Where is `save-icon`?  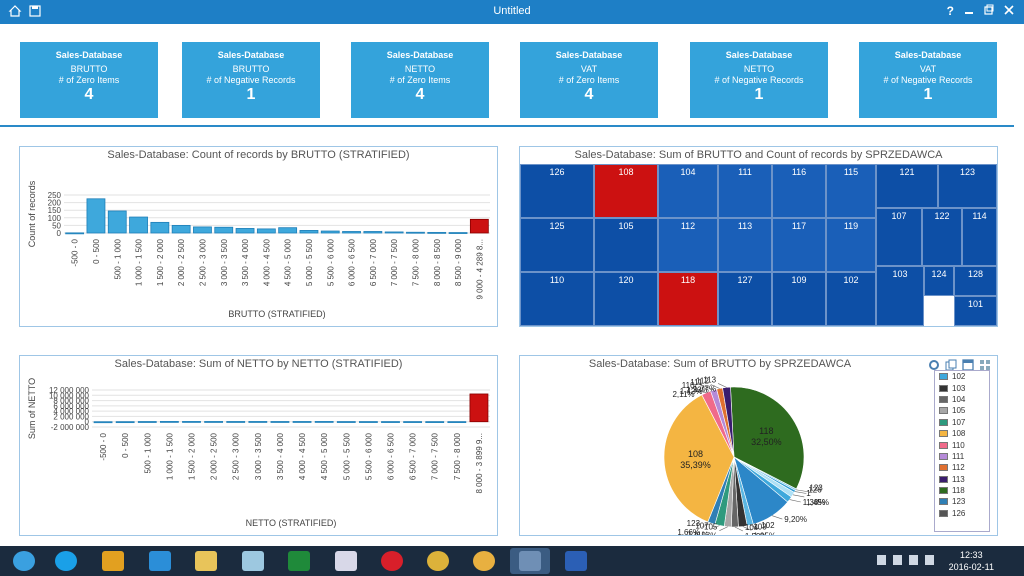
save-icon is located at coordinates (35, 11).